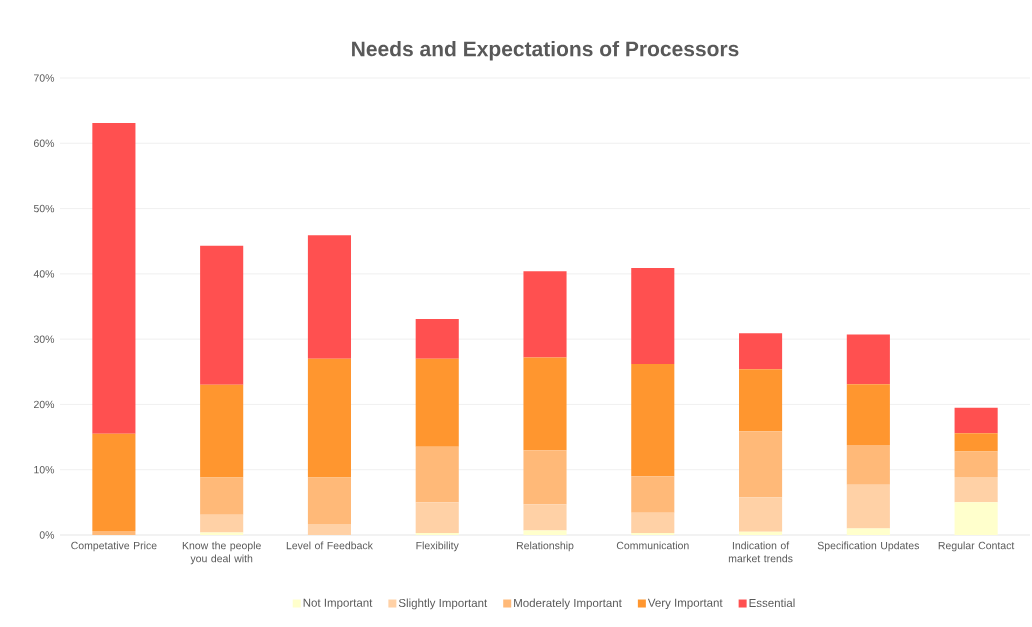  What do you see at coordinates (114, 546) in the screenshot?
I see `x-tick-label: Competative Price` at bounding box center [114, 546].